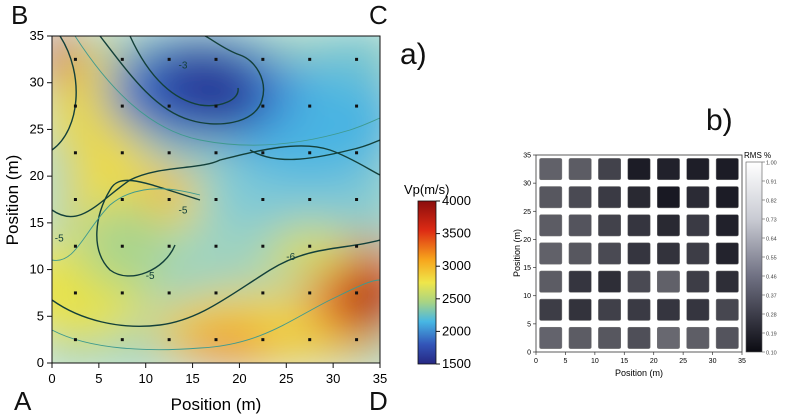 The width and height of the screenshot is (785, 417). Describe the element at coordinates (37, 128) in the screenshot. I see `y-tick-label: 25` at that location.